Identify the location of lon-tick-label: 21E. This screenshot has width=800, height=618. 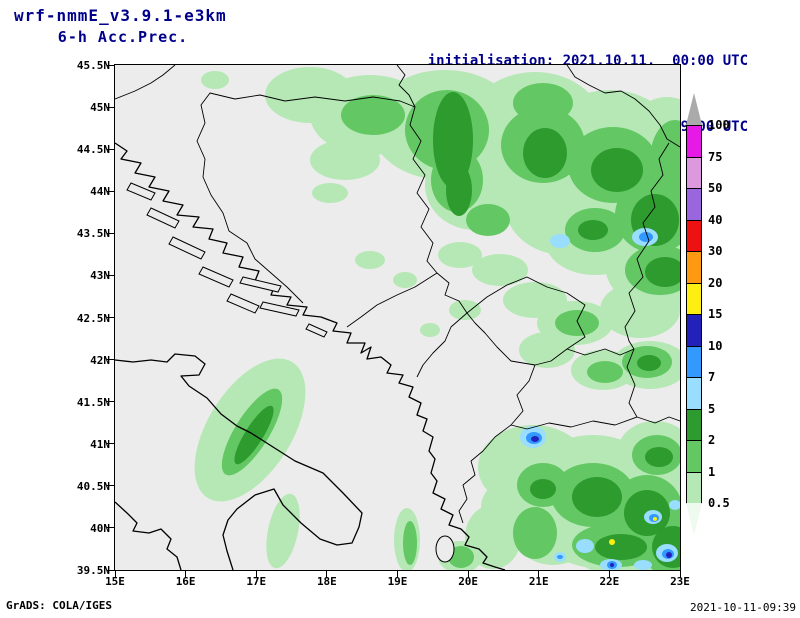
(538, 581).